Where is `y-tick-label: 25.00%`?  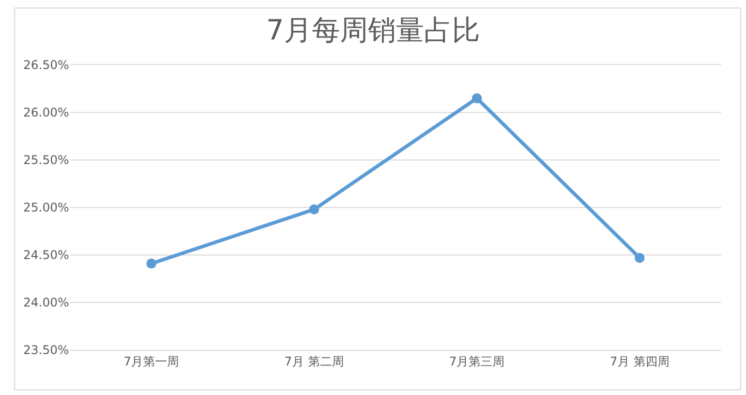
y-tick-label: 25.00% is located at coordinates (46, 207).